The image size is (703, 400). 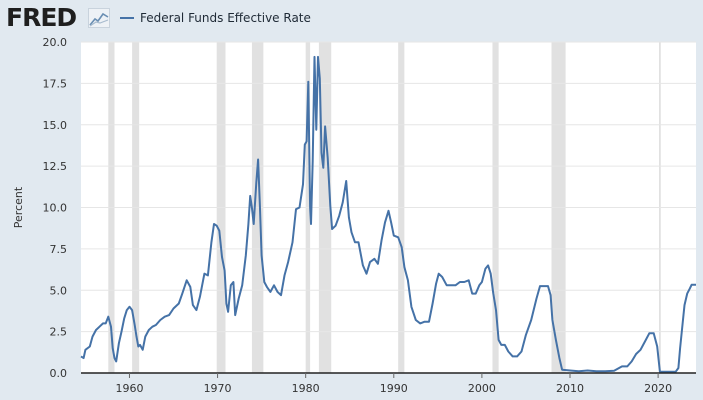 I want to click on fred-logo: FRED, so click(x=41, y=17).